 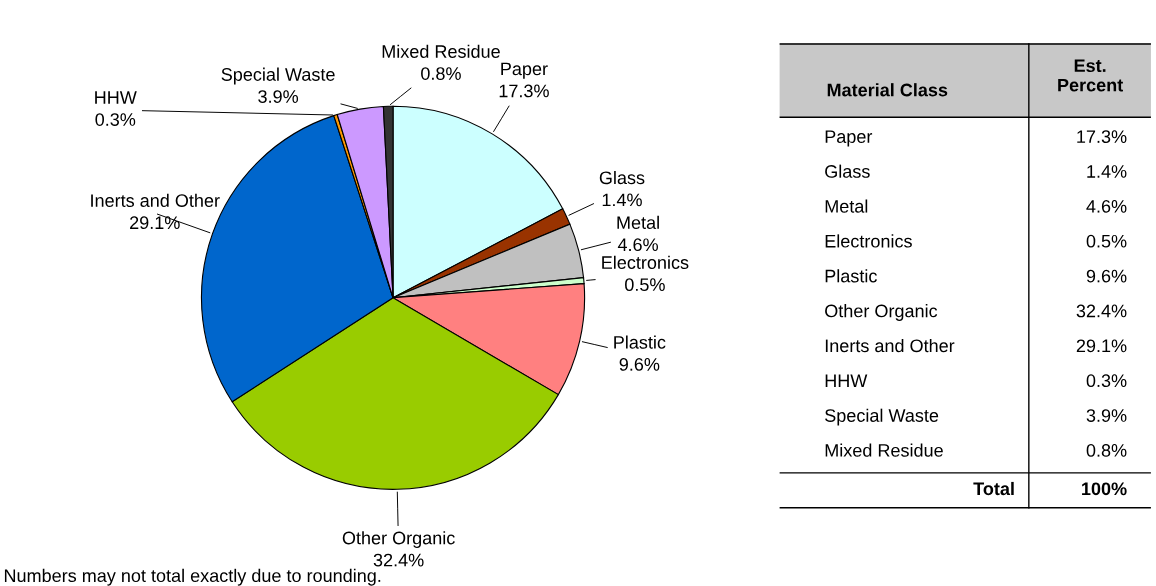 What do you see at coordinates (155, 223) in the screenshot?
I see `data-label: 29.1%` at bounding box center [155, 223].